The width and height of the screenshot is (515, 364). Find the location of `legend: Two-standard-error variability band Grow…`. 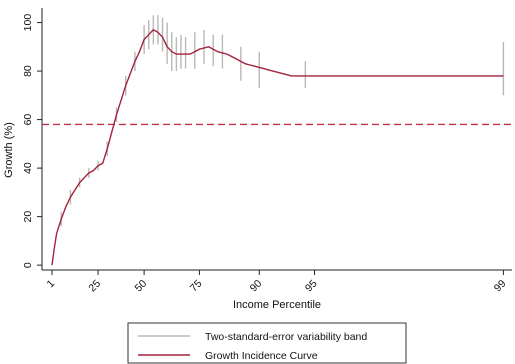

legend: Two-standard-error variability band Grow… is located at coordinates (267, 343).